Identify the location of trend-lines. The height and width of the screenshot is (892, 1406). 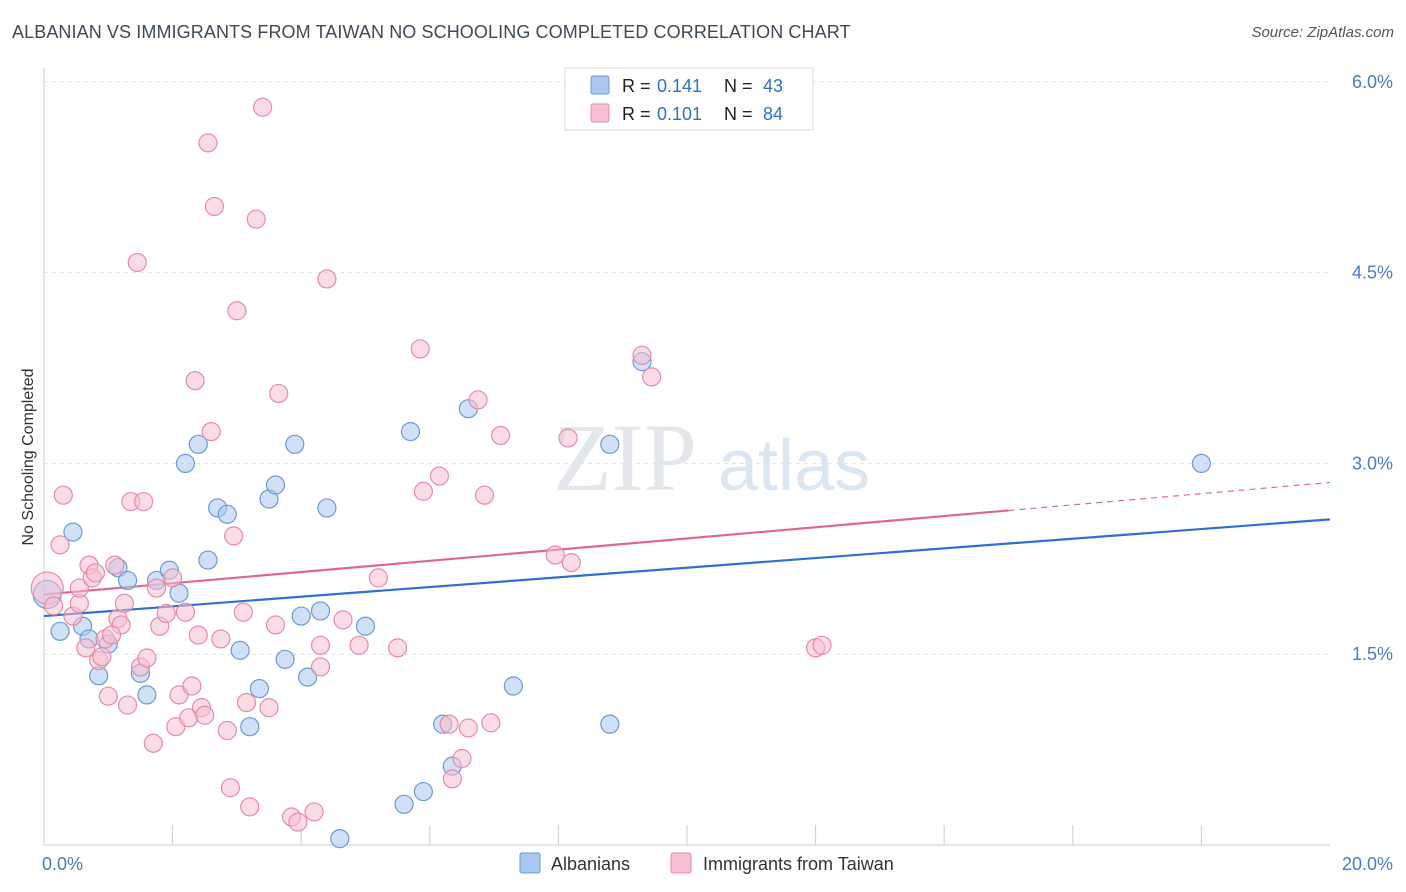
(687, 549).